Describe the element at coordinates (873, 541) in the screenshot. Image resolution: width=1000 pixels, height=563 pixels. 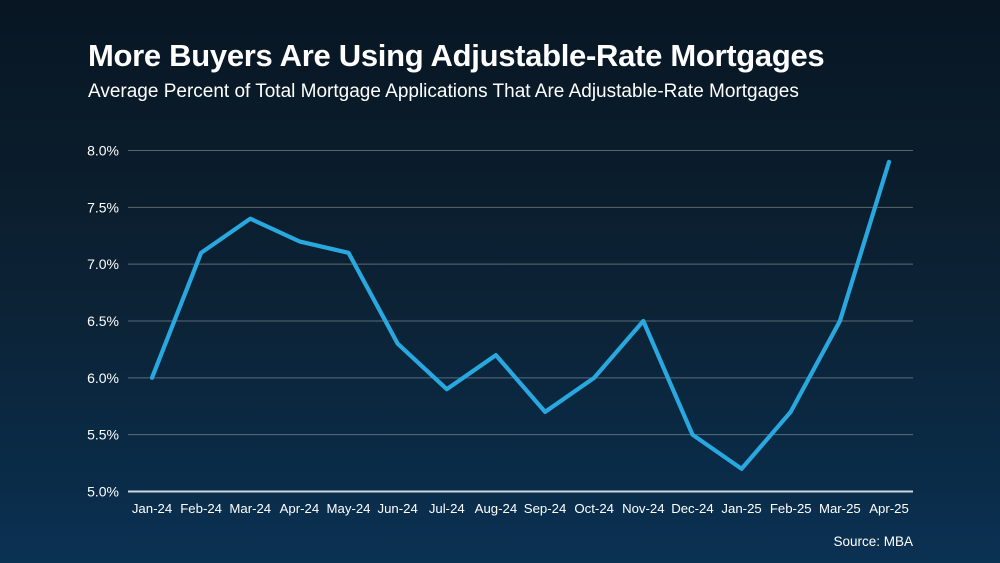
I see `source-label: Source: MBA` at that location.